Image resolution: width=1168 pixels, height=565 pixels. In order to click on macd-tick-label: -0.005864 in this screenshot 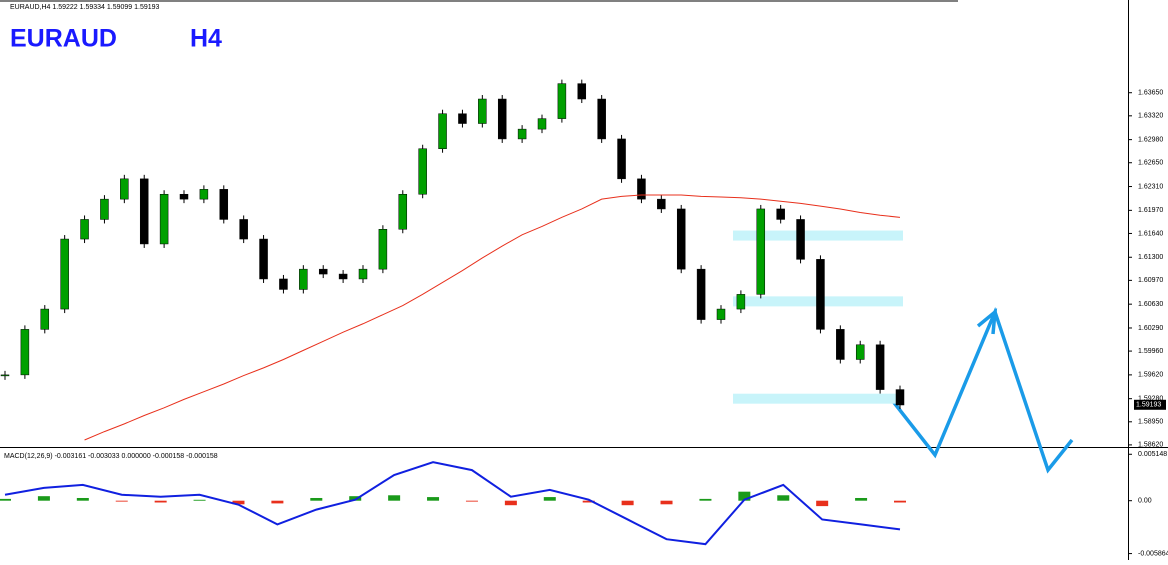, I will do `click(1153, 553)`.